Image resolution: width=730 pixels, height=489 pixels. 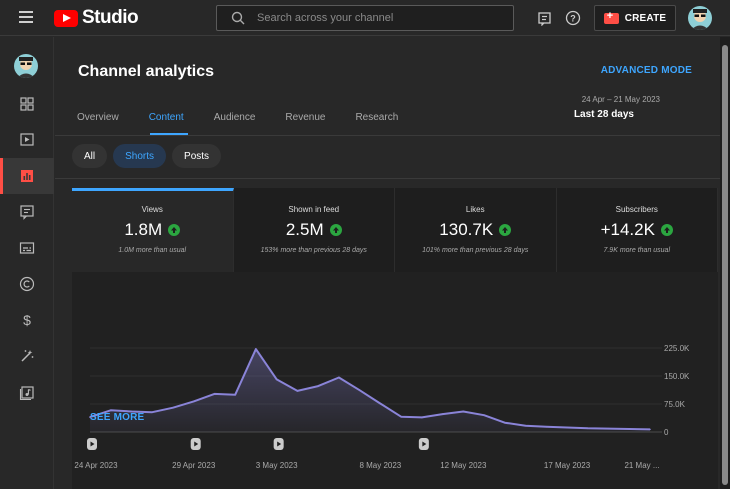 I want to click on metric-note: 101% more than previous 28 days, so click(x=475, y=250).